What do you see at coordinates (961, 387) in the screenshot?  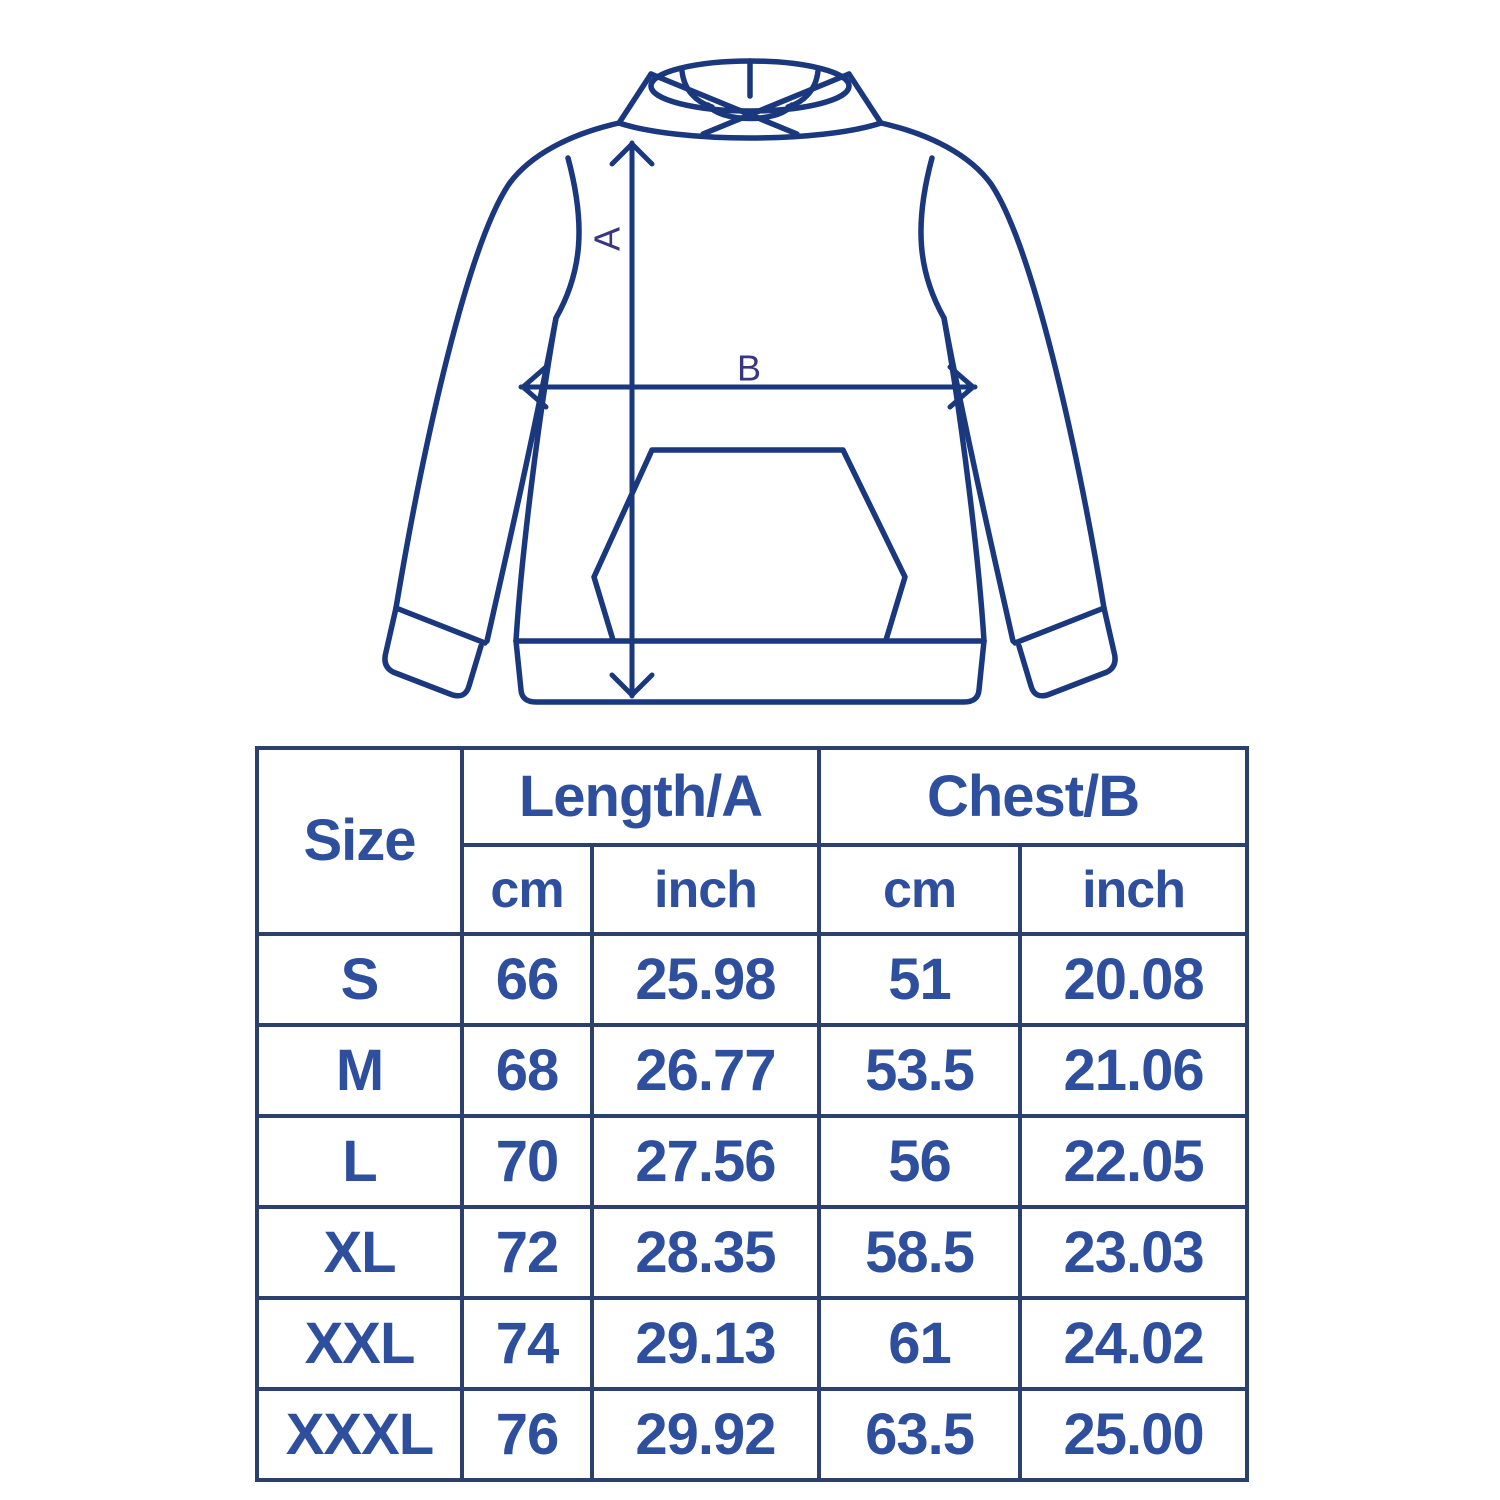 I see `arrow-head-right-icon` at bounding box center [961, 387].